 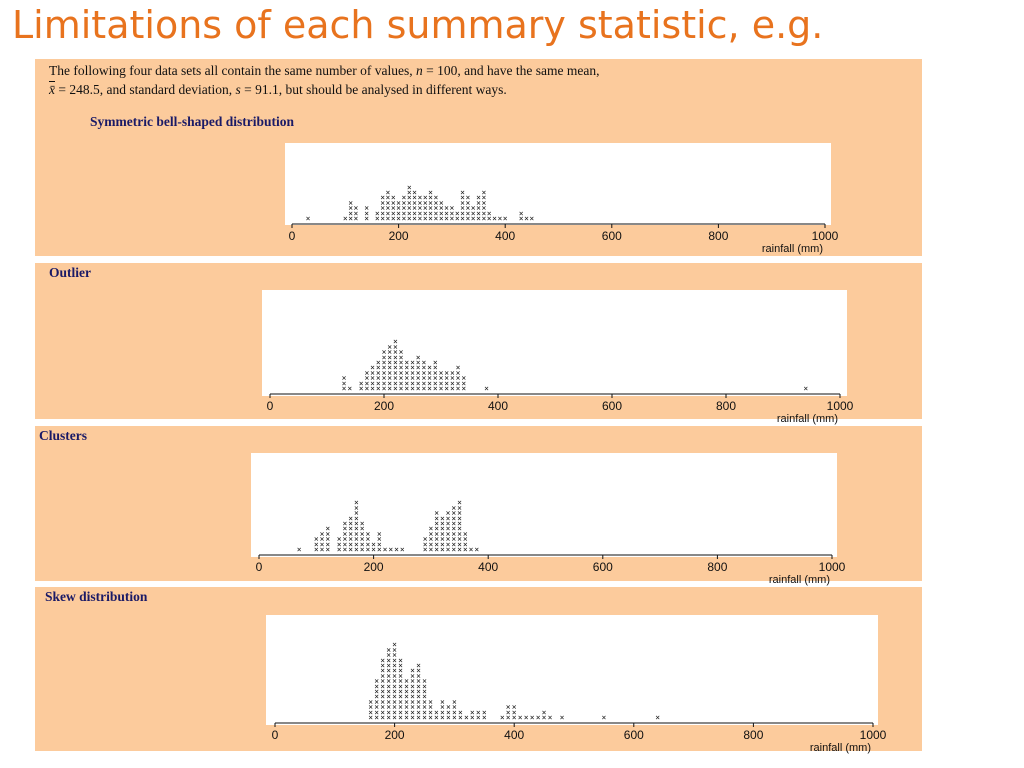 I want to click on intro-s-symbol: s, so click(x=238, y=89).